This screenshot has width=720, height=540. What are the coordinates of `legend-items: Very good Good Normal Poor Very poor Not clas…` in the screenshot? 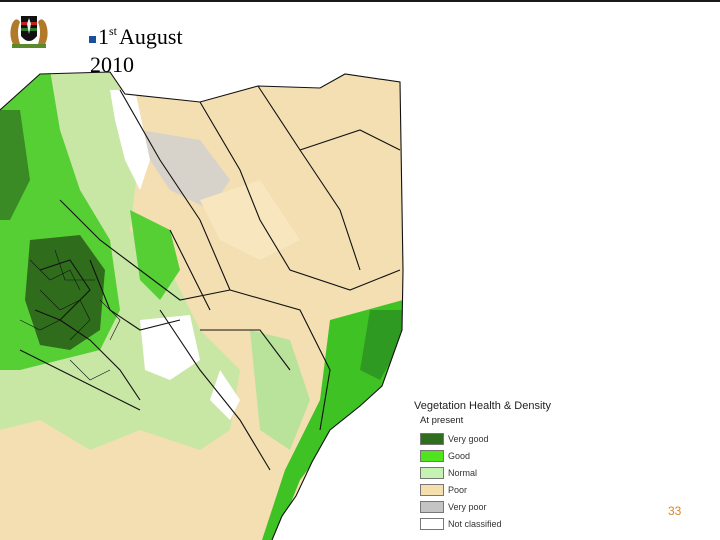 It's located at (494, 481).